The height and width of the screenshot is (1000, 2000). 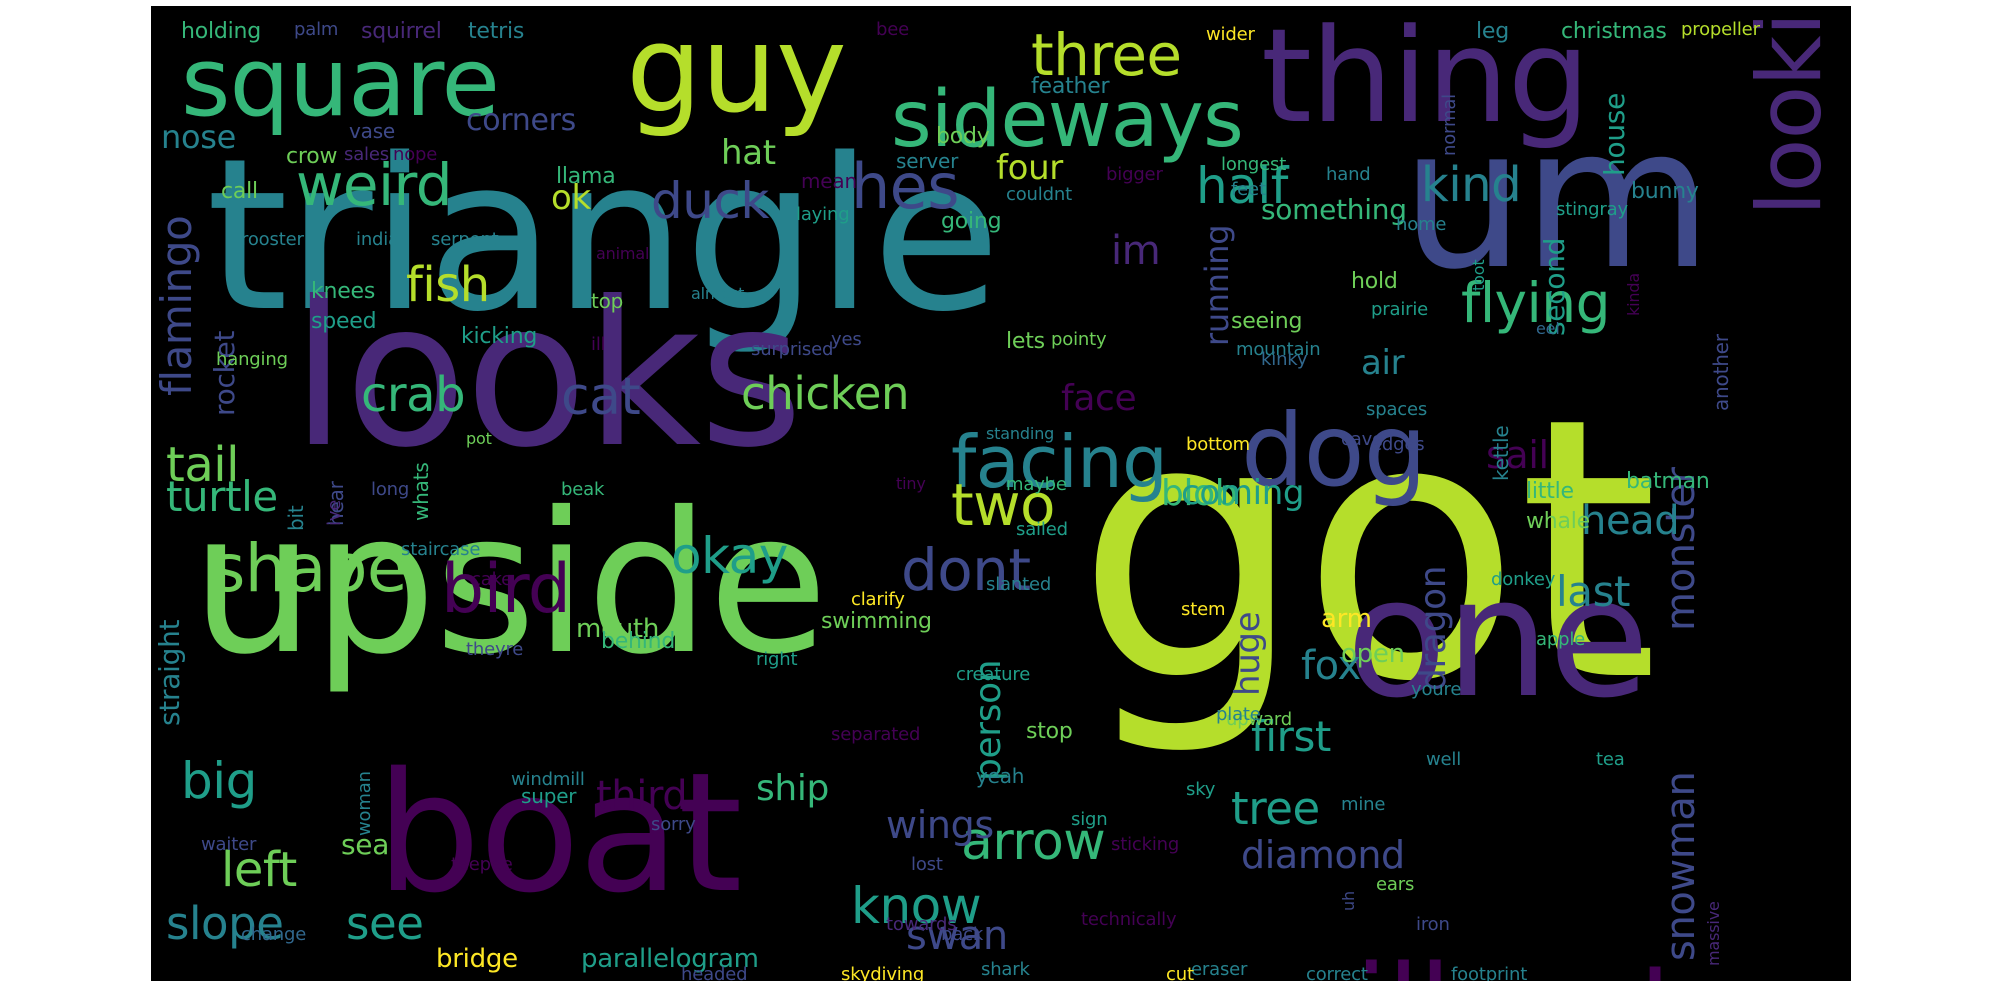 What do you see at coordinates (777, 659) in the screenshot?
I see `cloud-word-right: right` at bounding box center [777, 659].